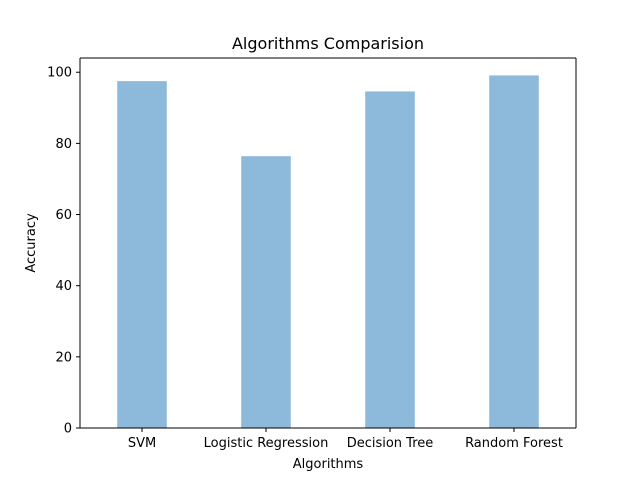 The width and height of the screenshot is (640, 480). I want to click on bar-random-forest, so click(514, 252).